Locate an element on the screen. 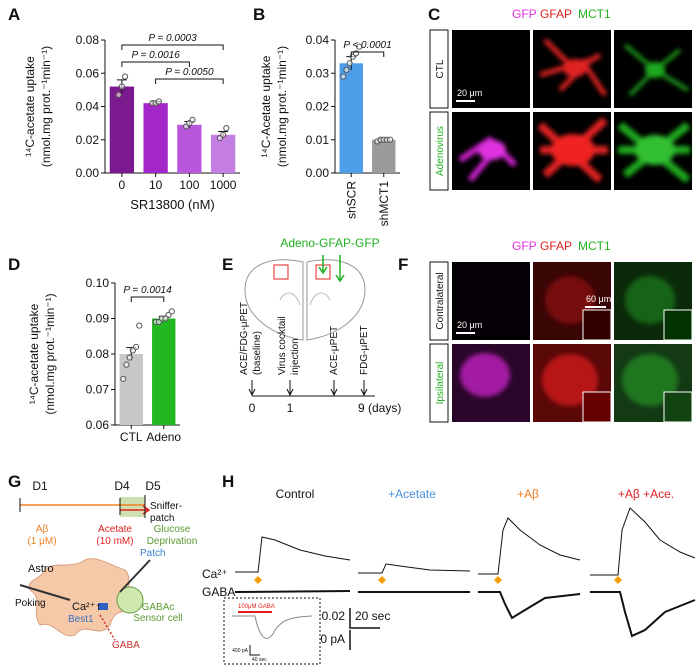 The width and height of the screenshot is (700, 667). event-arrows is located at coordinates (308, 388).